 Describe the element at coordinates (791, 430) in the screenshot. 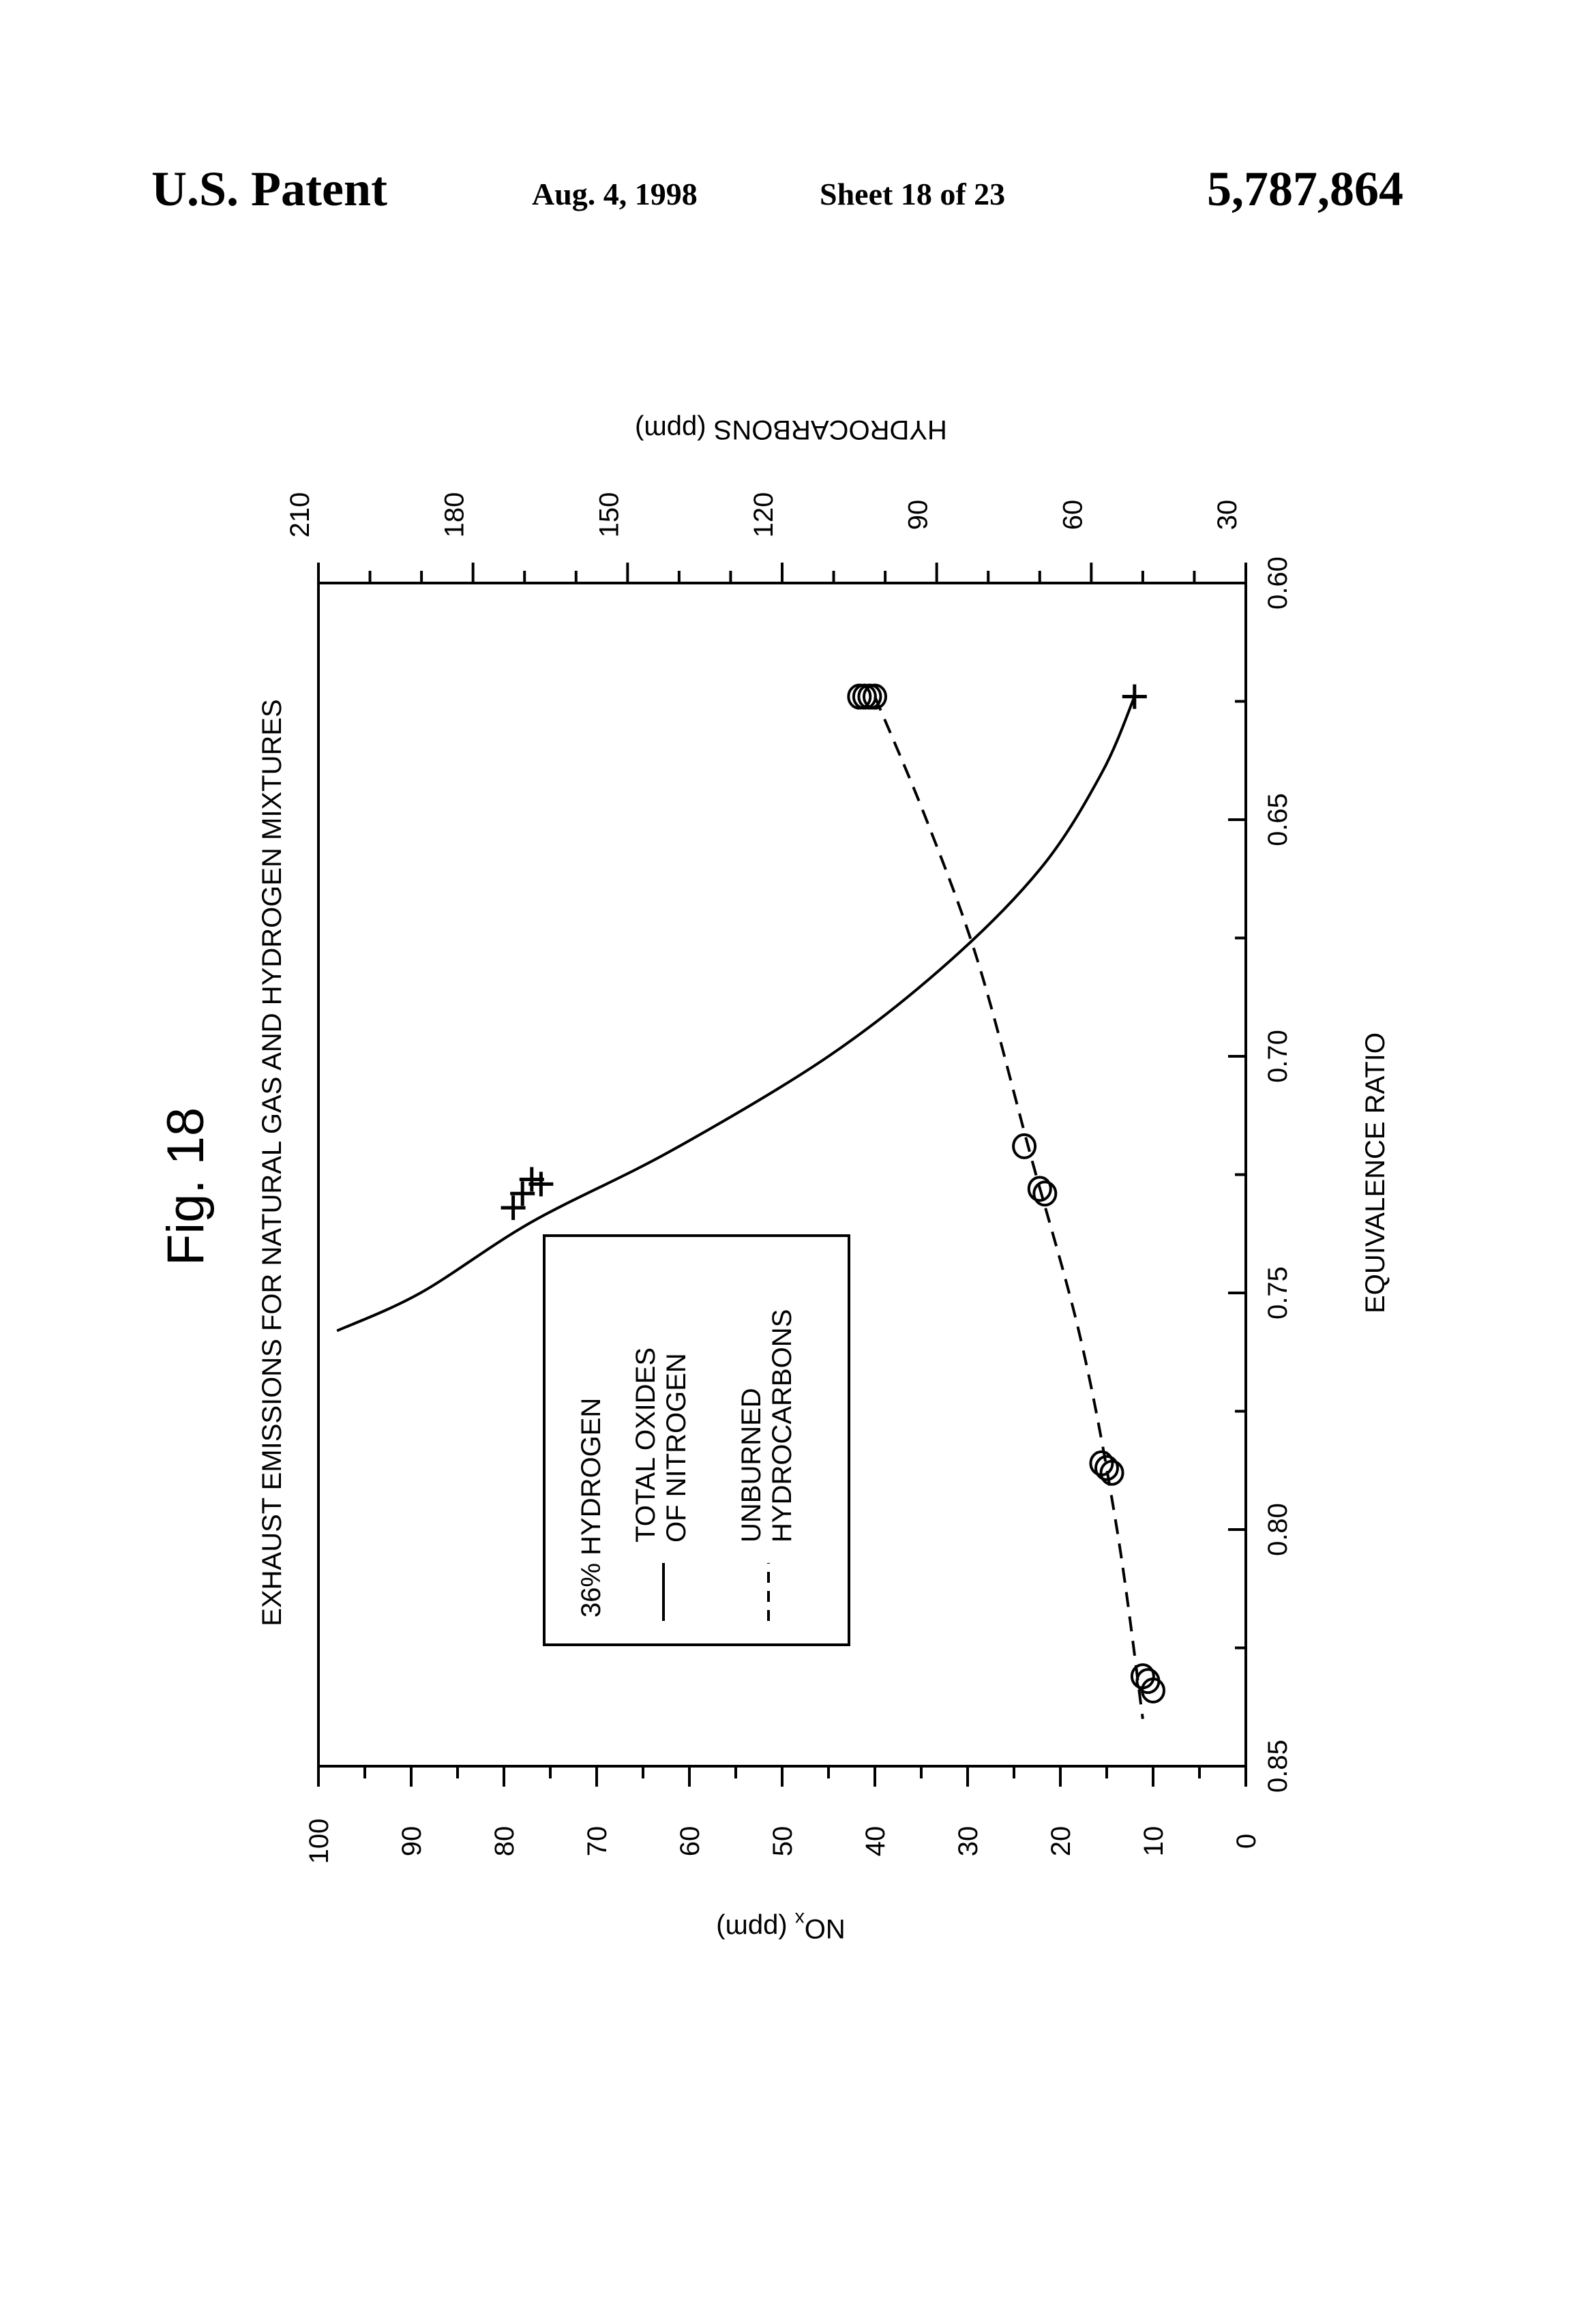

I see `hydrocarbons-axis-title: HYDROCARBONS (ppm)` at that location.